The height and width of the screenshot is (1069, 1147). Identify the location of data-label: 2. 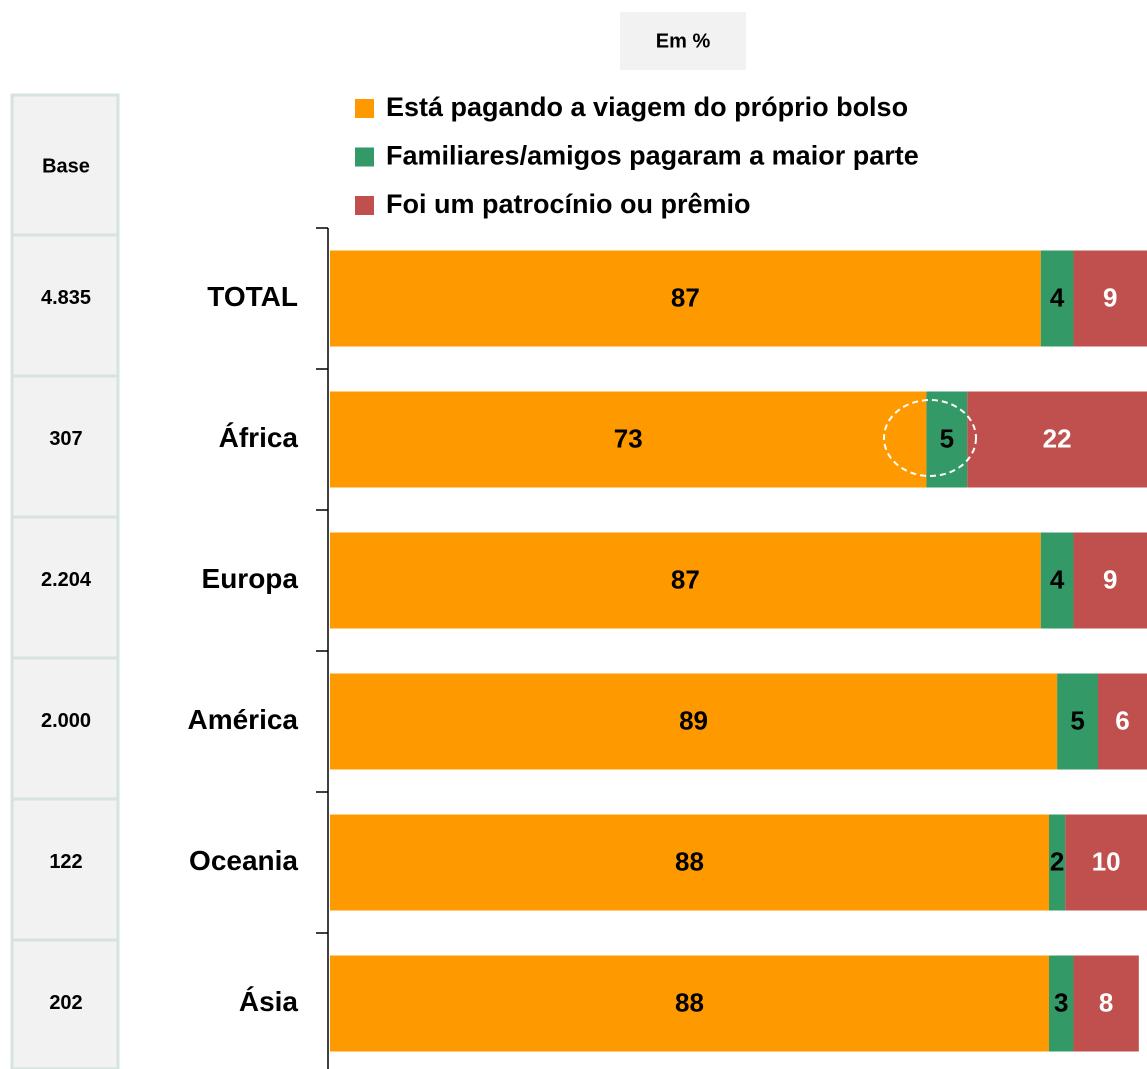
(1057, 861).